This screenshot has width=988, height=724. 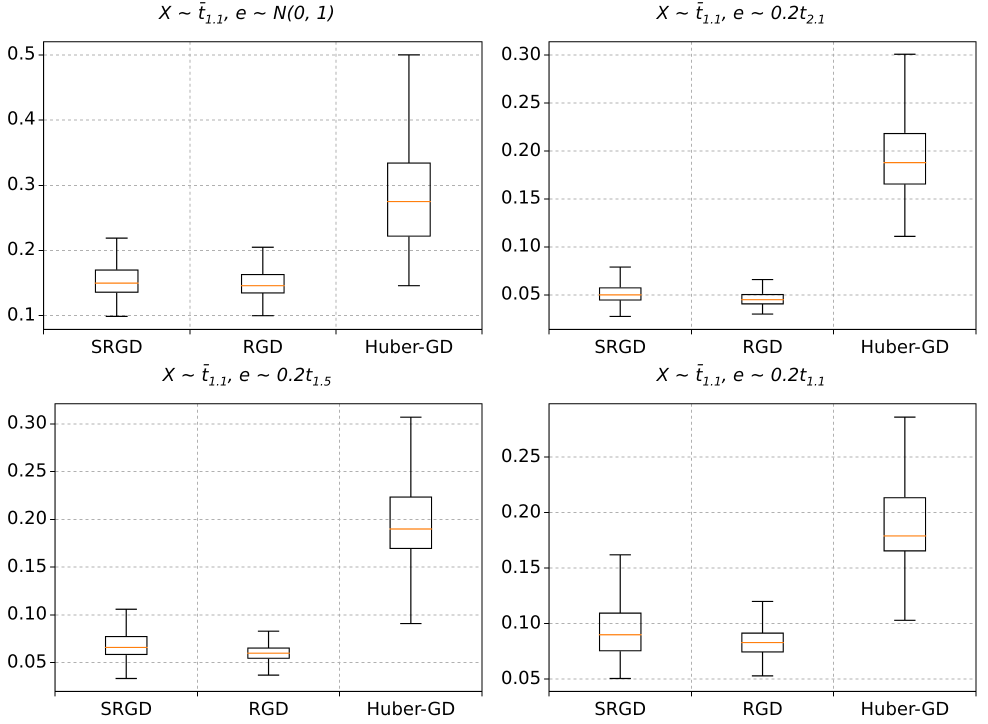 I want to click on y-tick-label: 0.4, so click(x=21, y=119).